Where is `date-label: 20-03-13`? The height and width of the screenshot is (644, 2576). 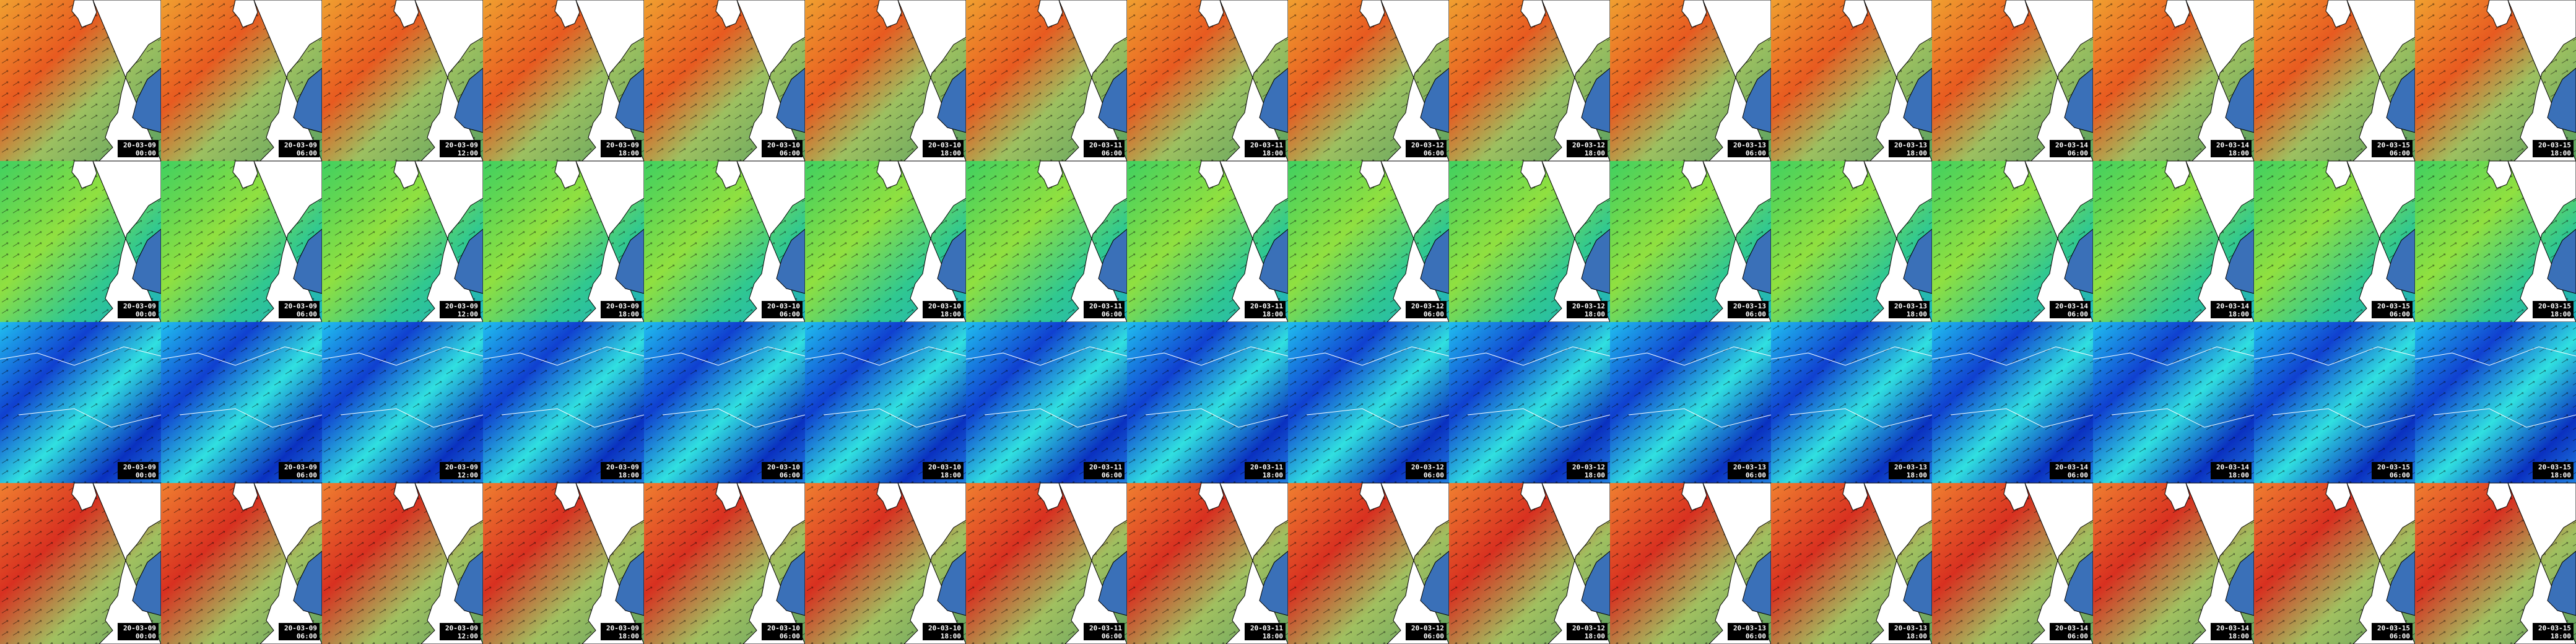
date-label: 20-03-13 is located at coordinates (1749, 145).